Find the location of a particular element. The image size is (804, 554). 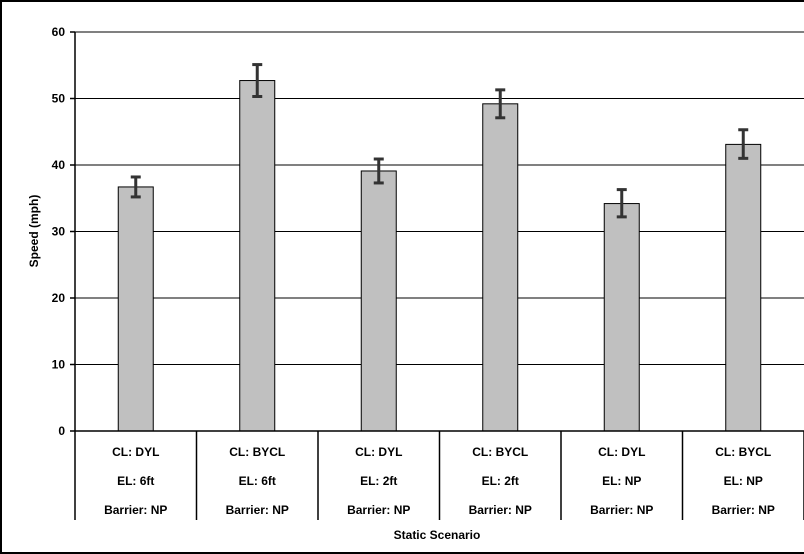

y-tick-label: 0 is located at coordinates (61, 431).